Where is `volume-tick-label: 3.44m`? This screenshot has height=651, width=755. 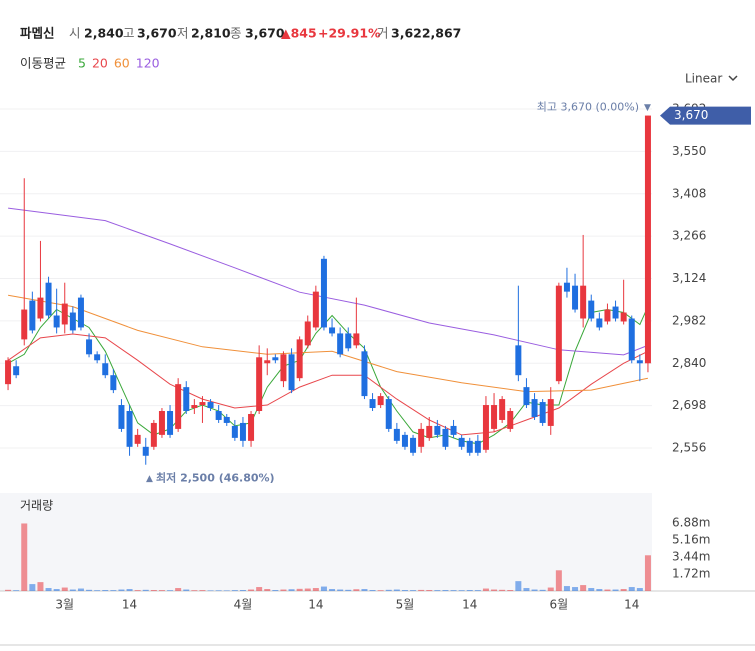 volume-tick-label: 3.44m is located at coordinates (691, 557).